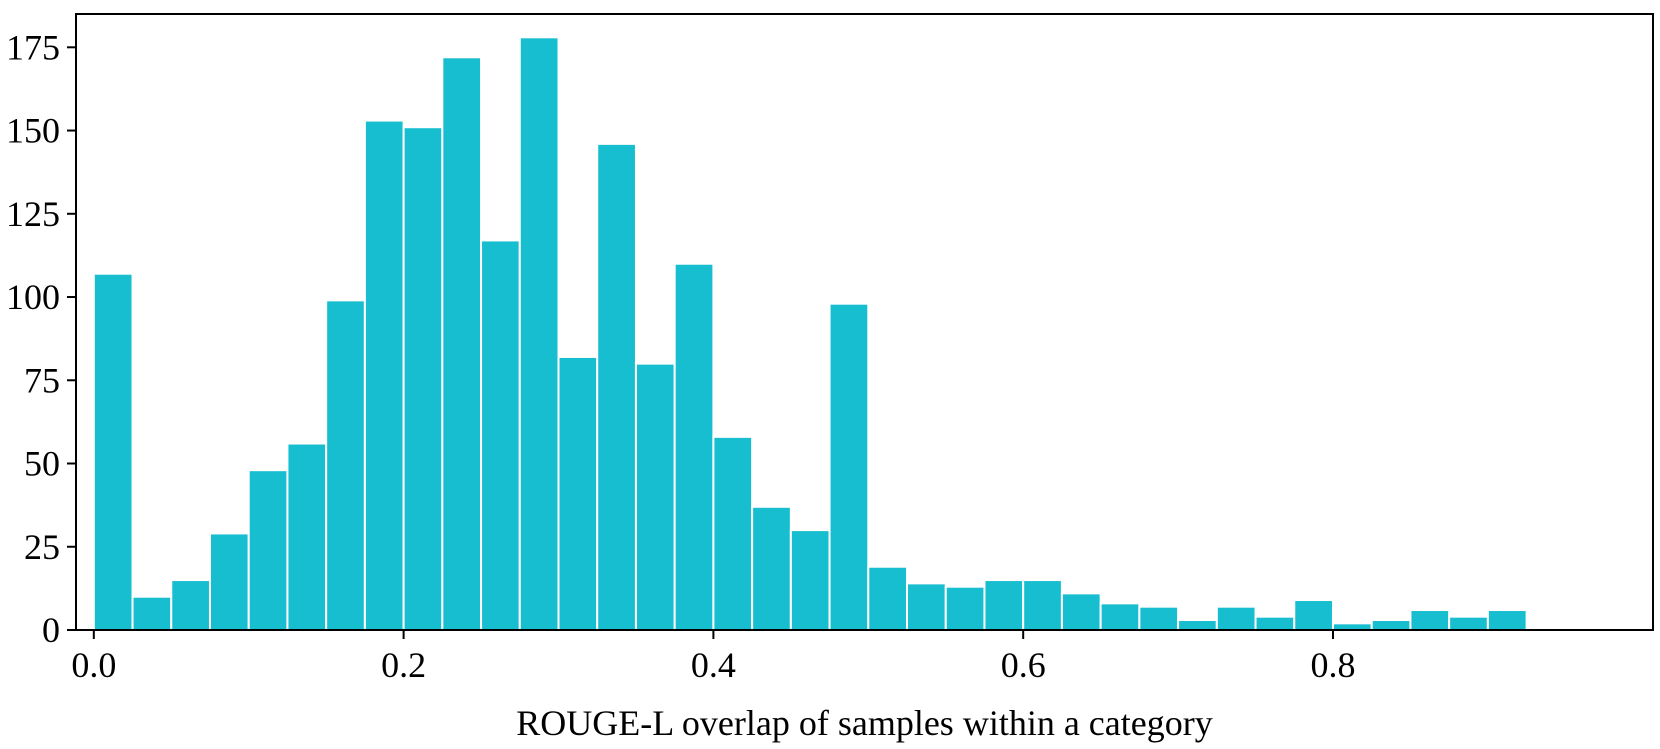  What do you see at coordinates (42, 464) in the screenshot?
I see `y-tick-label-2: 50` at bounding box center [42, 464].